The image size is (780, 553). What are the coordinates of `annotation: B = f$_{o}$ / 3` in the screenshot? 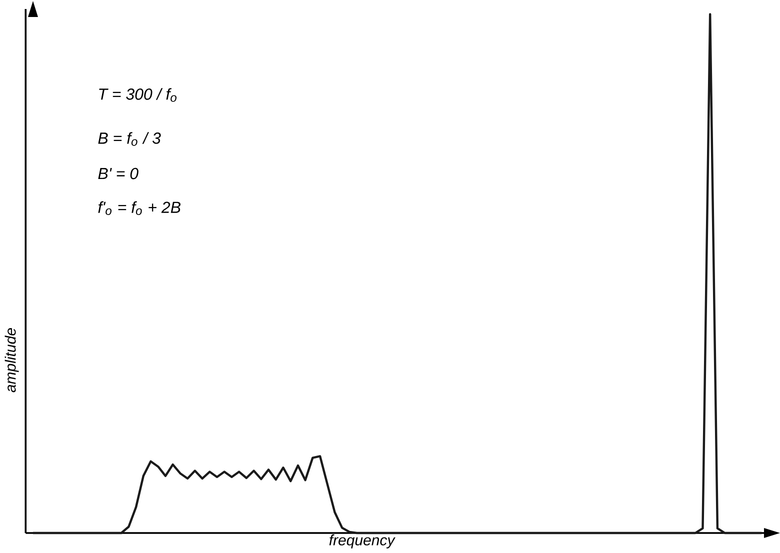 It's located at (129, 139).